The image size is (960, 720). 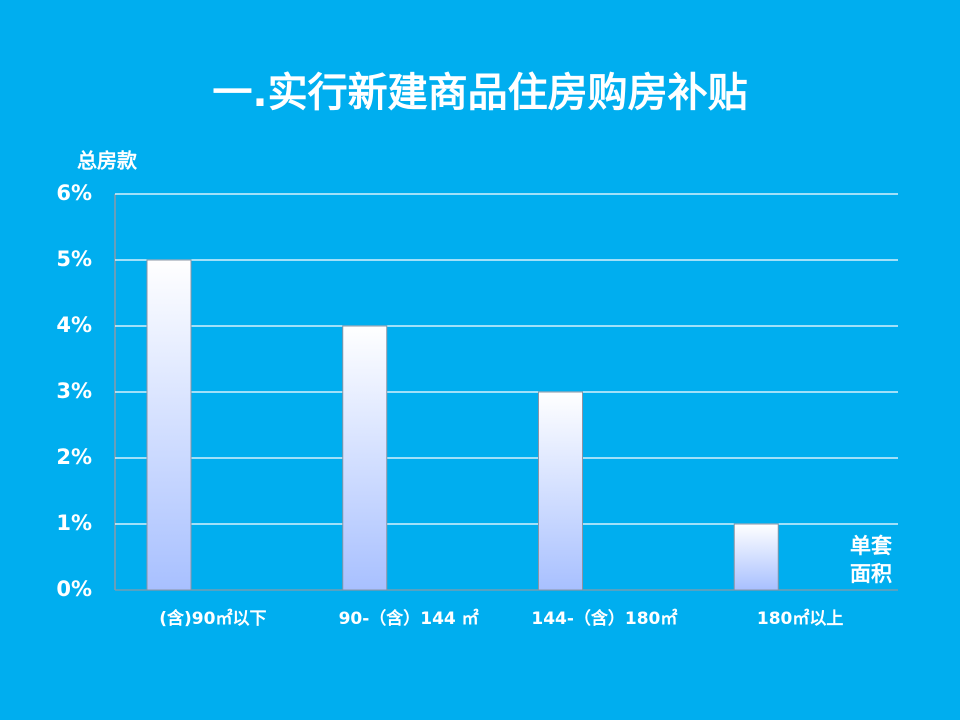 I want to click on y-tick-label: 2%, so click(x=74, y=457).